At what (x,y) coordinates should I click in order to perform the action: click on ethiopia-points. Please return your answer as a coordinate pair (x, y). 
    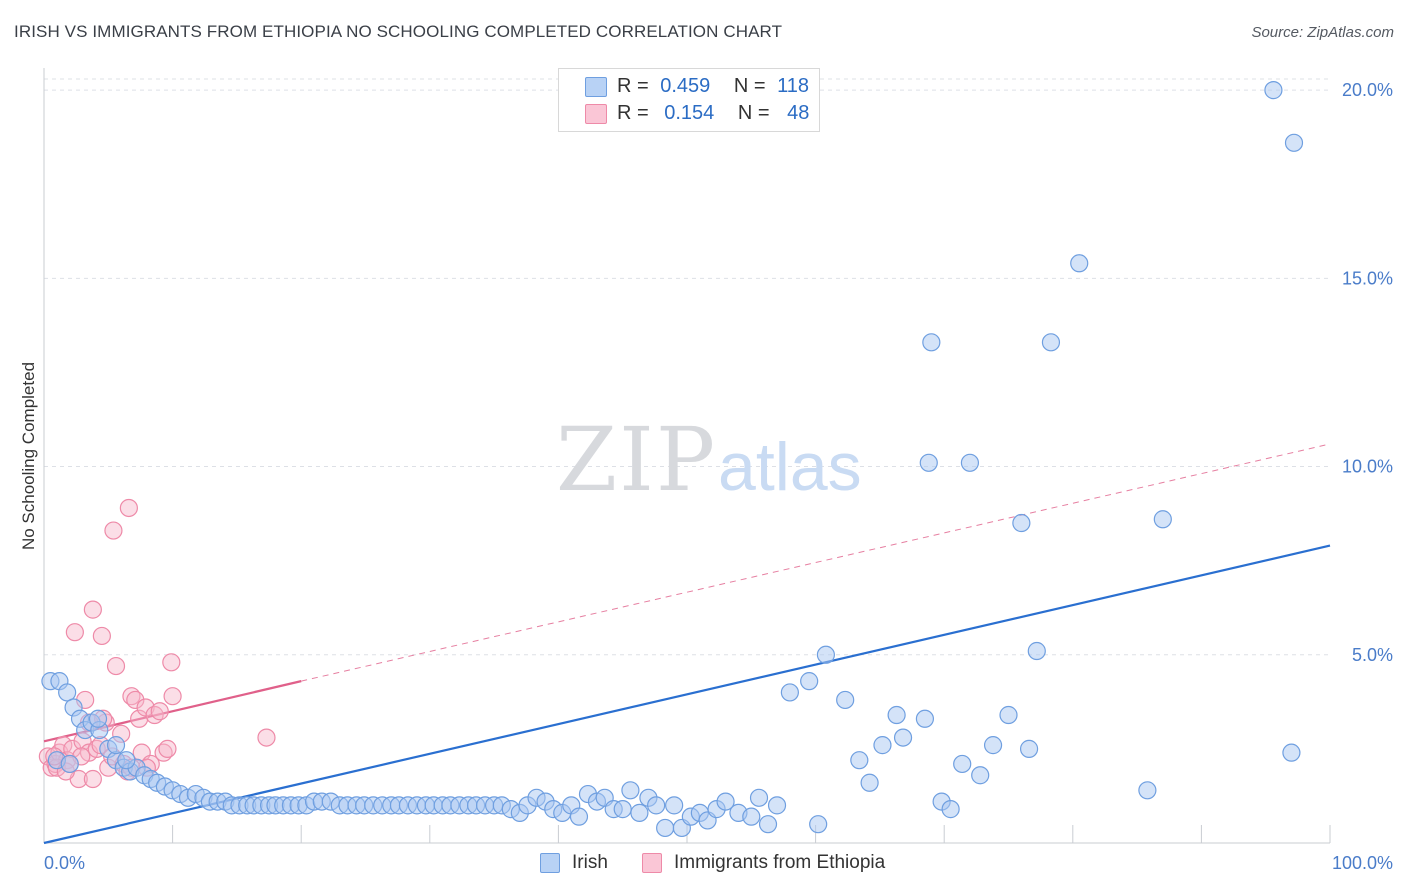
    Looking at the image, I should click on (157, 643).